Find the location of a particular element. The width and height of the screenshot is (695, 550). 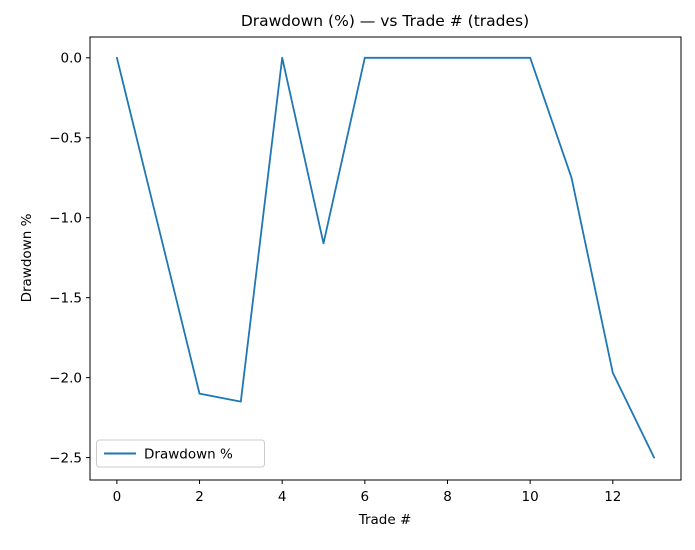

y-tick-label: −1.0 is located at coordinates (65, 219).